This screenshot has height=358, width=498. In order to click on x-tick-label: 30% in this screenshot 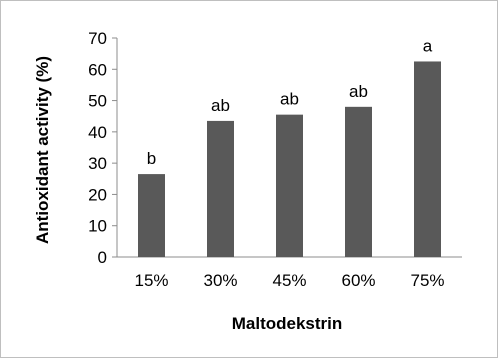, I will do `click(220, 280)`.